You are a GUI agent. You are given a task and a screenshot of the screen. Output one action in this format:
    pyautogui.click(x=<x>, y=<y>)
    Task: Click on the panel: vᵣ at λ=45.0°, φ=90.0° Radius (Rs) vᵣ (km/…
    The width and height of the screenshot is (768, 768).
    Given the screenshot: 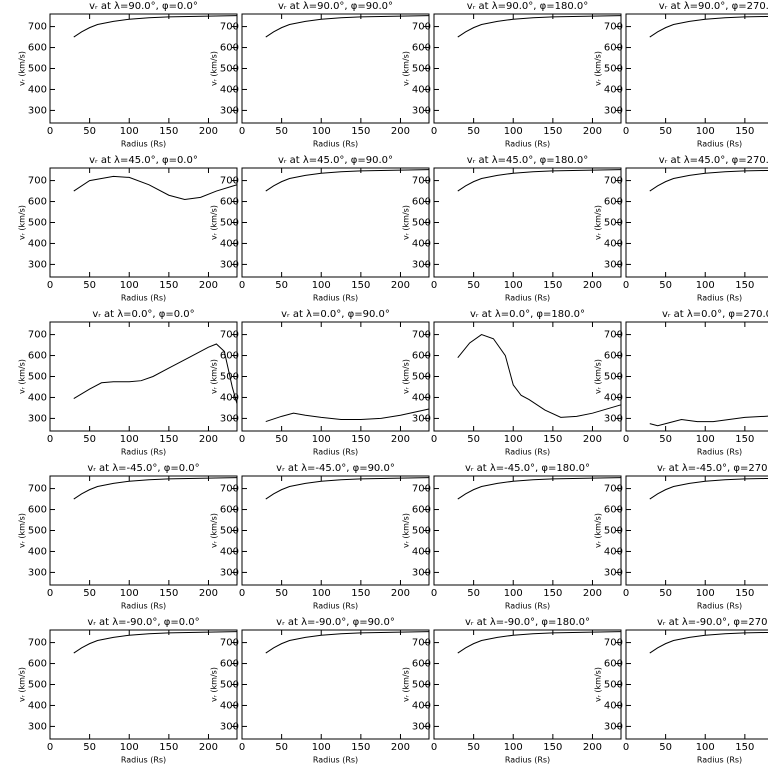 What is the action you would take?
    pyautogui.click(x=320, y=229)
    